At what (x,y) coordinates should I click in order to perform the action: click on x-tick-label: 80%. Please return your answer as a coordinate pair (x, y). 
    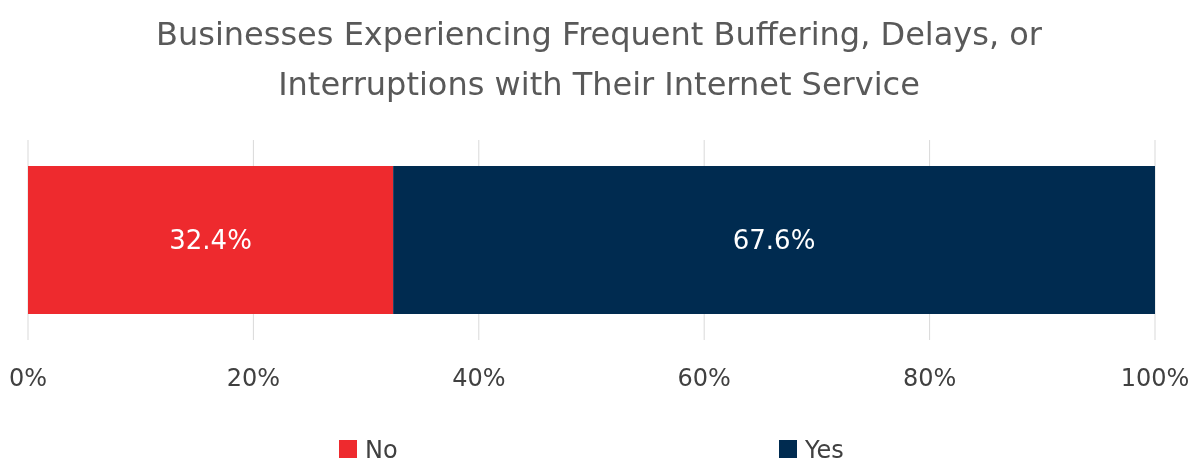
    Looking at the image, I should click on (929, 378).